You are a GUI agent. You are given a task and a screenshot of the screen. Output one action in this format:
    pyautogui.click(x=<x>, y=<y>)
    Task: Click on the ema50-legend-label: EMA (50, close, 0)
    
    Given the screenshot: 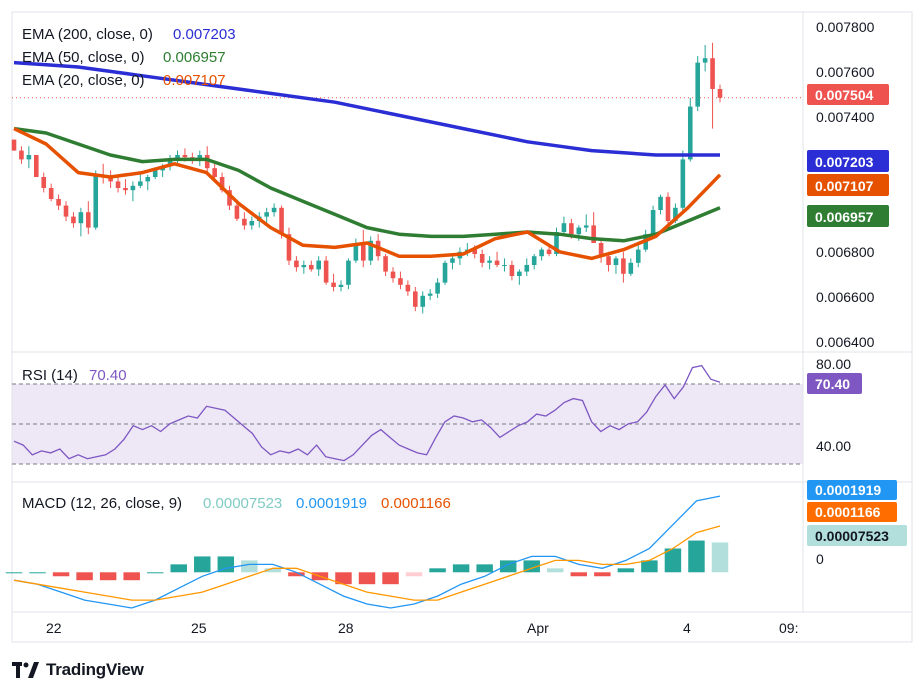 What is the action you would take?
    pyautogui.click(x=83, y=57)
    